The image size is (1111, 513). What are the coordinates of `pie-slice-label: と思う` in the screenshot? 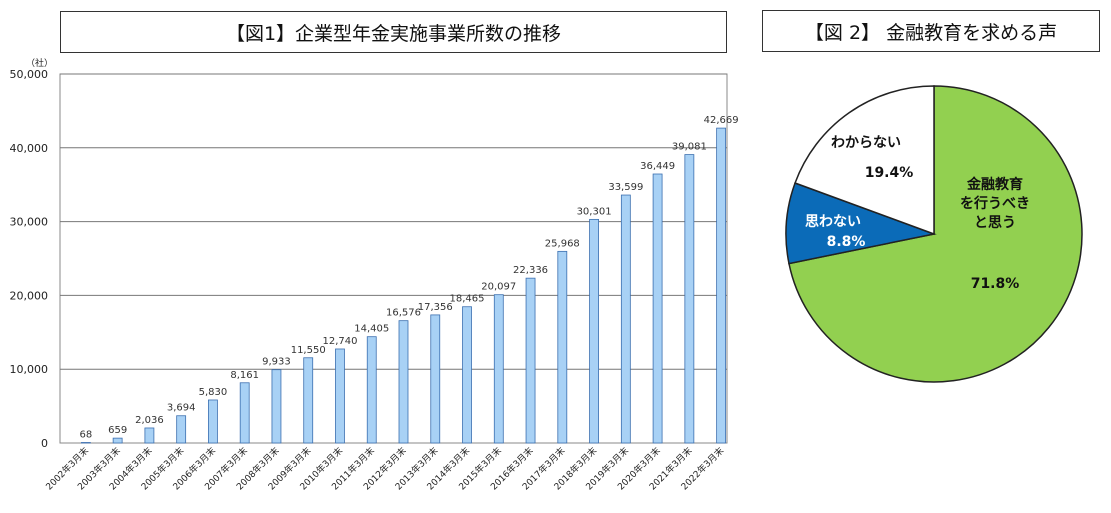 It's located at (995, 223).